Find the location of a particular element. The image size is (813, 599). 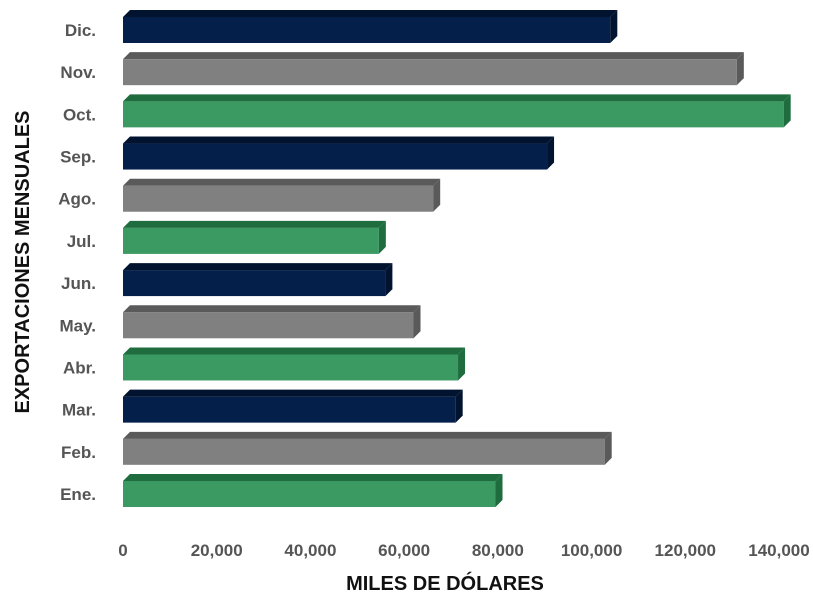

bar-jun is located at coordinates (258, 280).